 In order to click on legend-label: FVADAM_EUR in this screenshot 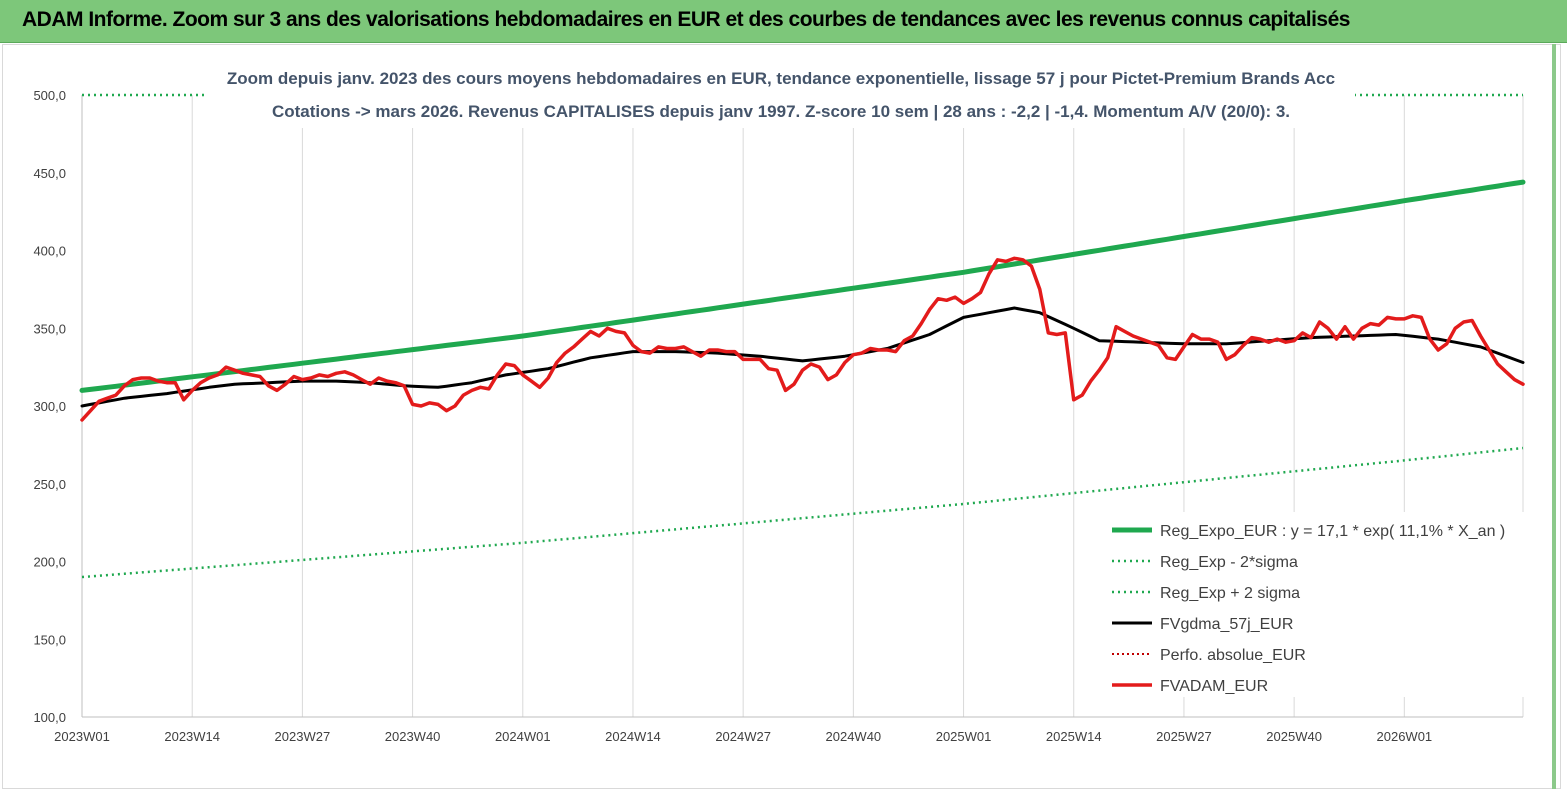, I will do `click(1214, 686)`.